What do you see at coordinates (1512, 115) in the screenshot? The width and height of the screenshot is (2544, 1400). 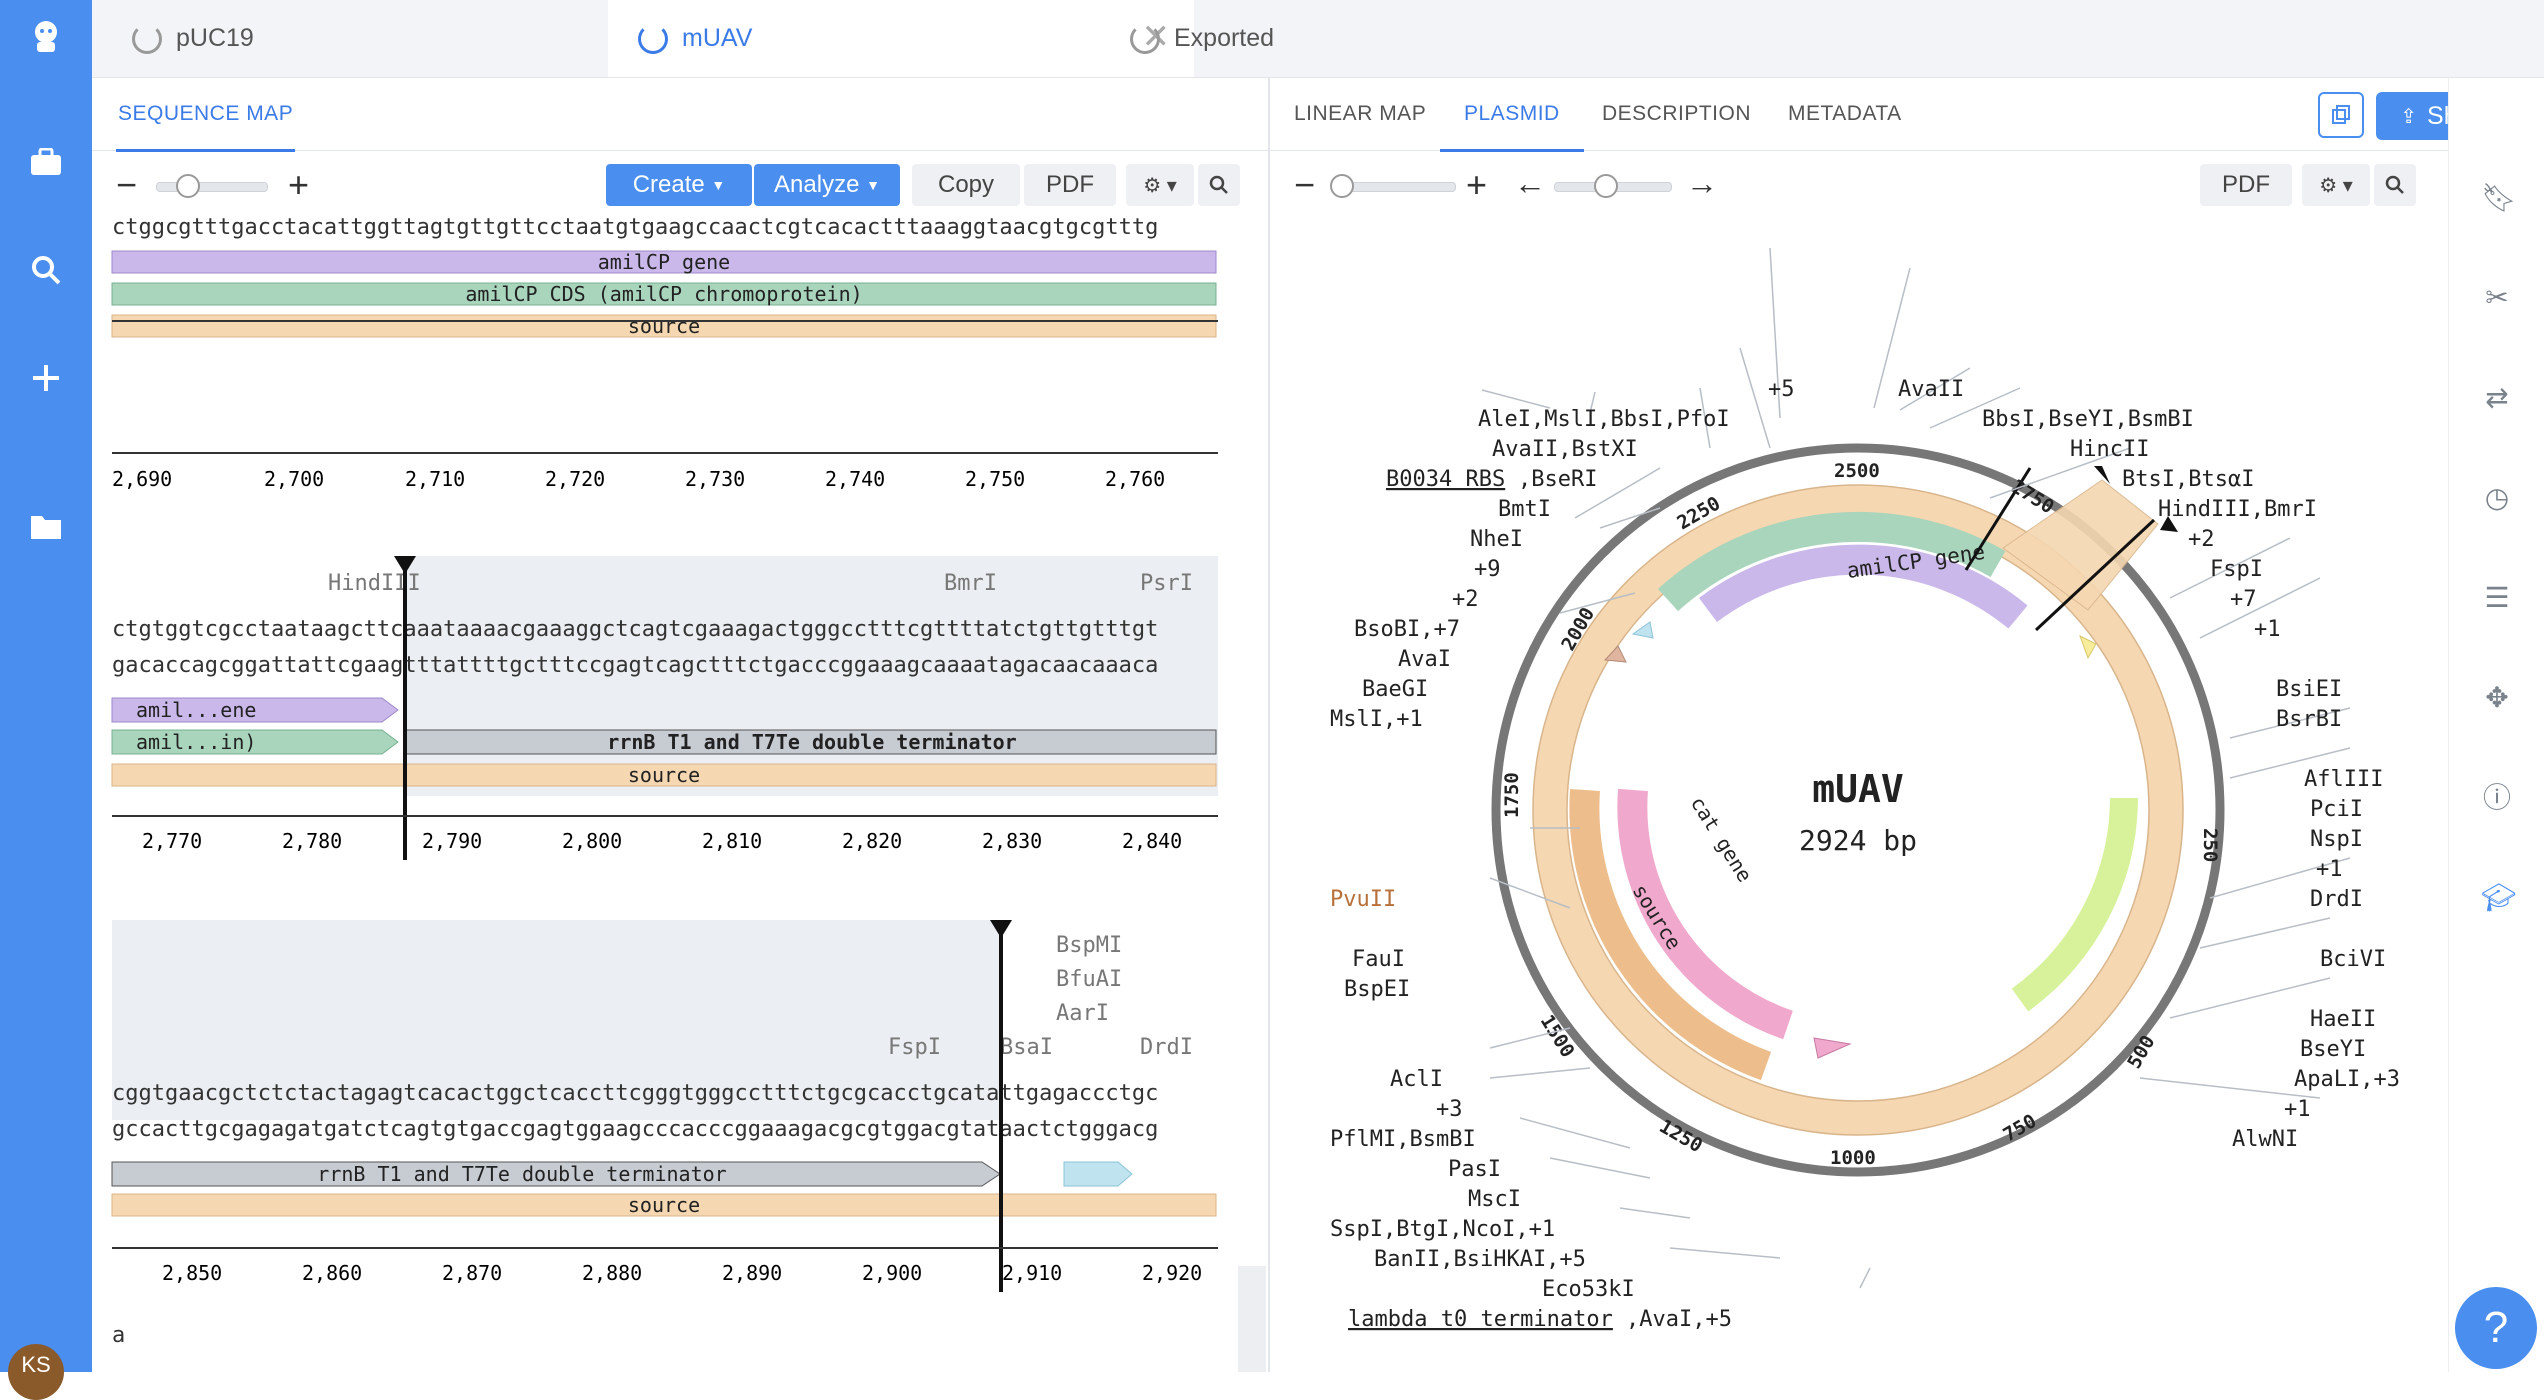 I see `tab-plasmid: PLASMID` at bounding box center [1512, 115].